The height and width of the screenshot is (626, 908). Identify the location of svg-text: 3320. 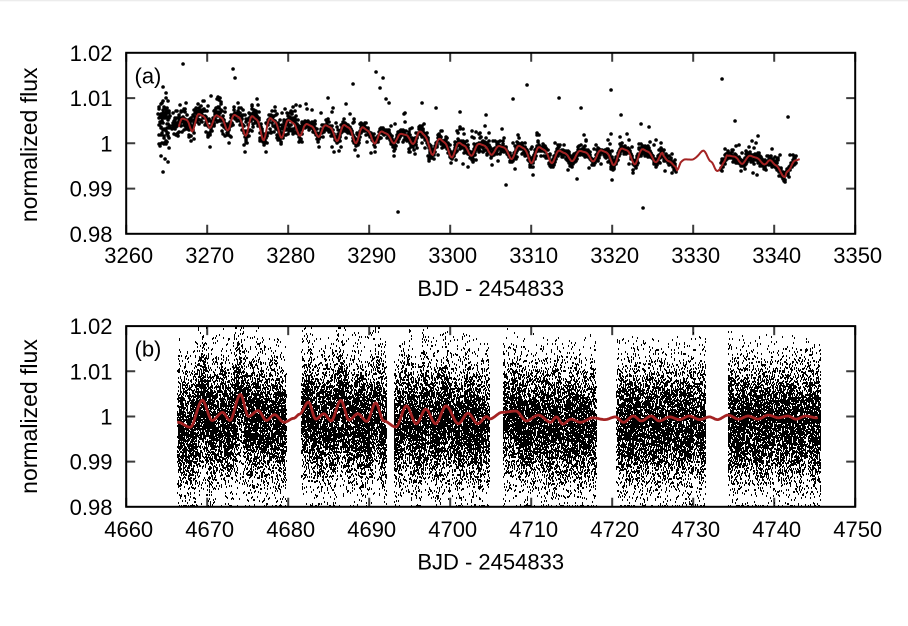
(614, 255).